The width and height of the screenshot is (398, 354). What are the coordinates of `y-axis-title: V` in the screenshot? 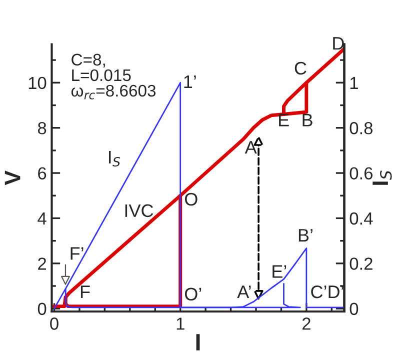 It's located at (12, 178).